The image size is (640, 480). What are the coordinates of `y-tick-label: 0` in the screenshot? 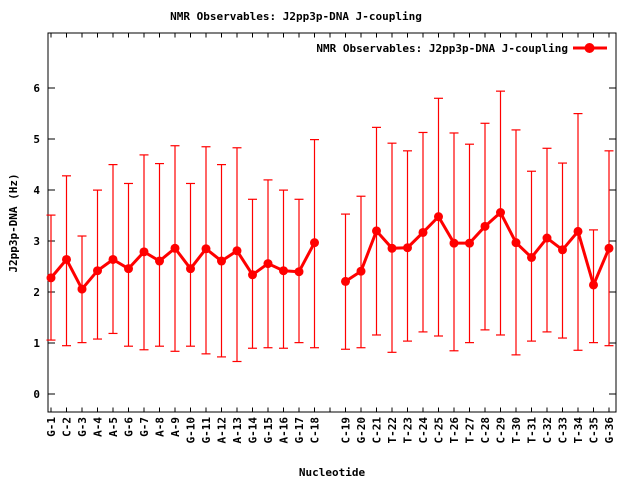 It's located at (36, 394).